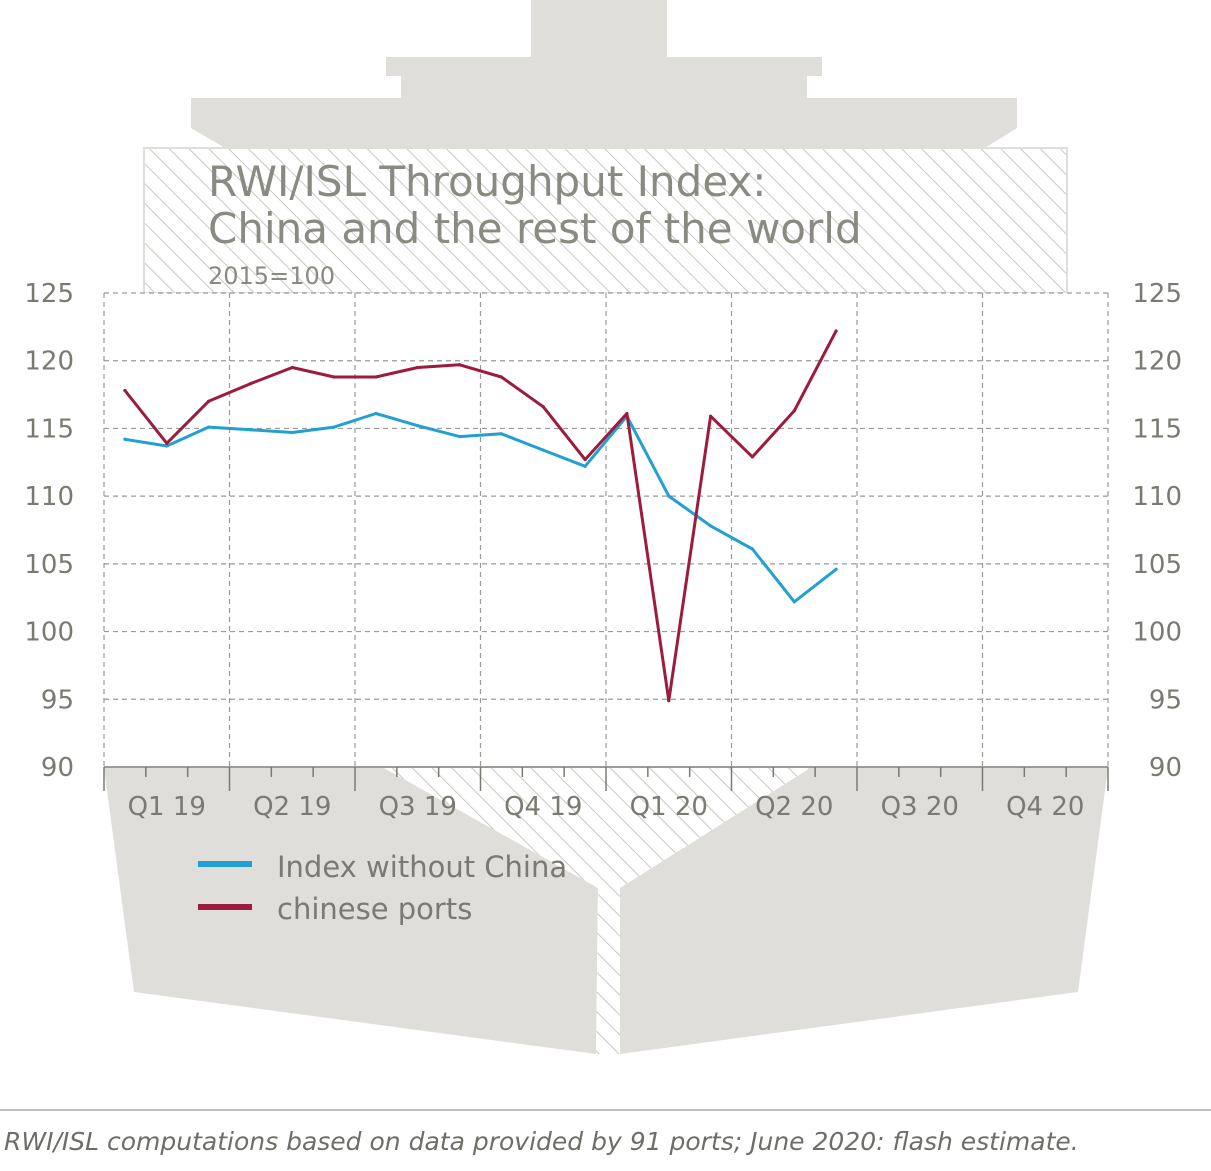 This screenshot has width=1211, height=1171. Describe the element at coordinates (57, 700) in the screenshot. I see `y-tick-label-left: 95` at that location.